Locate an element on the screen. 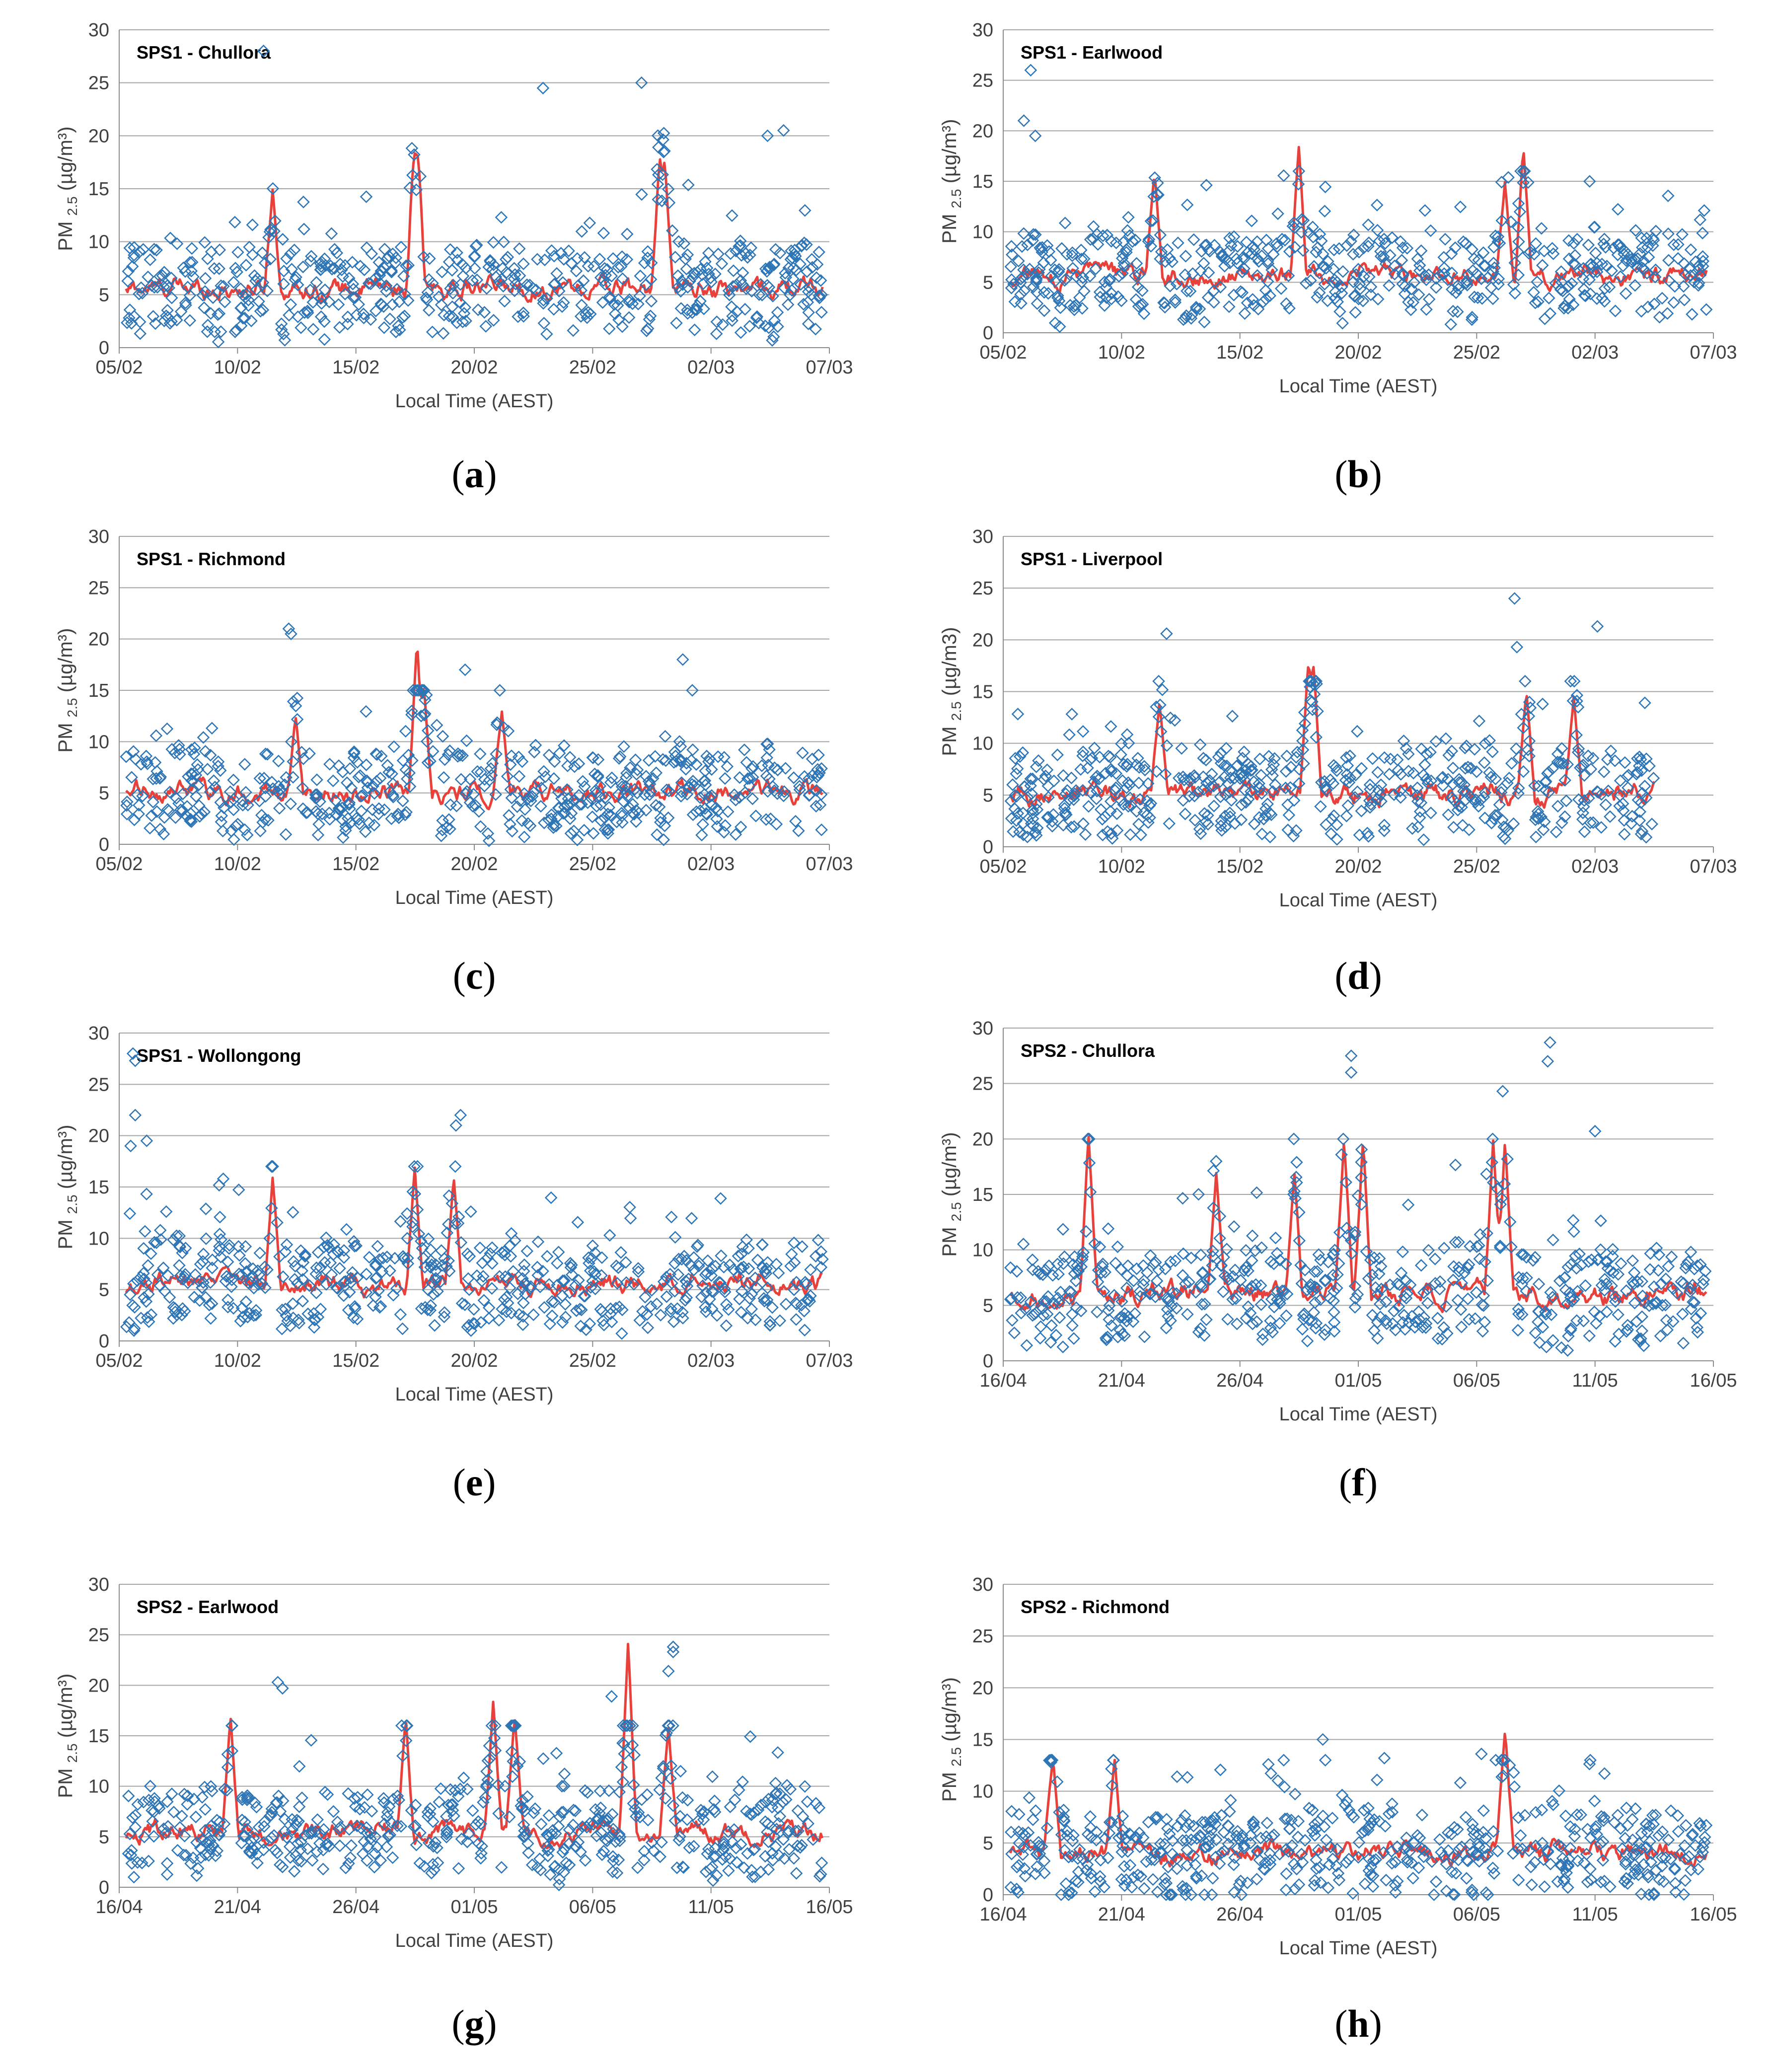 Image resolution: width=1773 pixels, height=2072 pixels. modelled-line is located at coordinates (1333, 737).